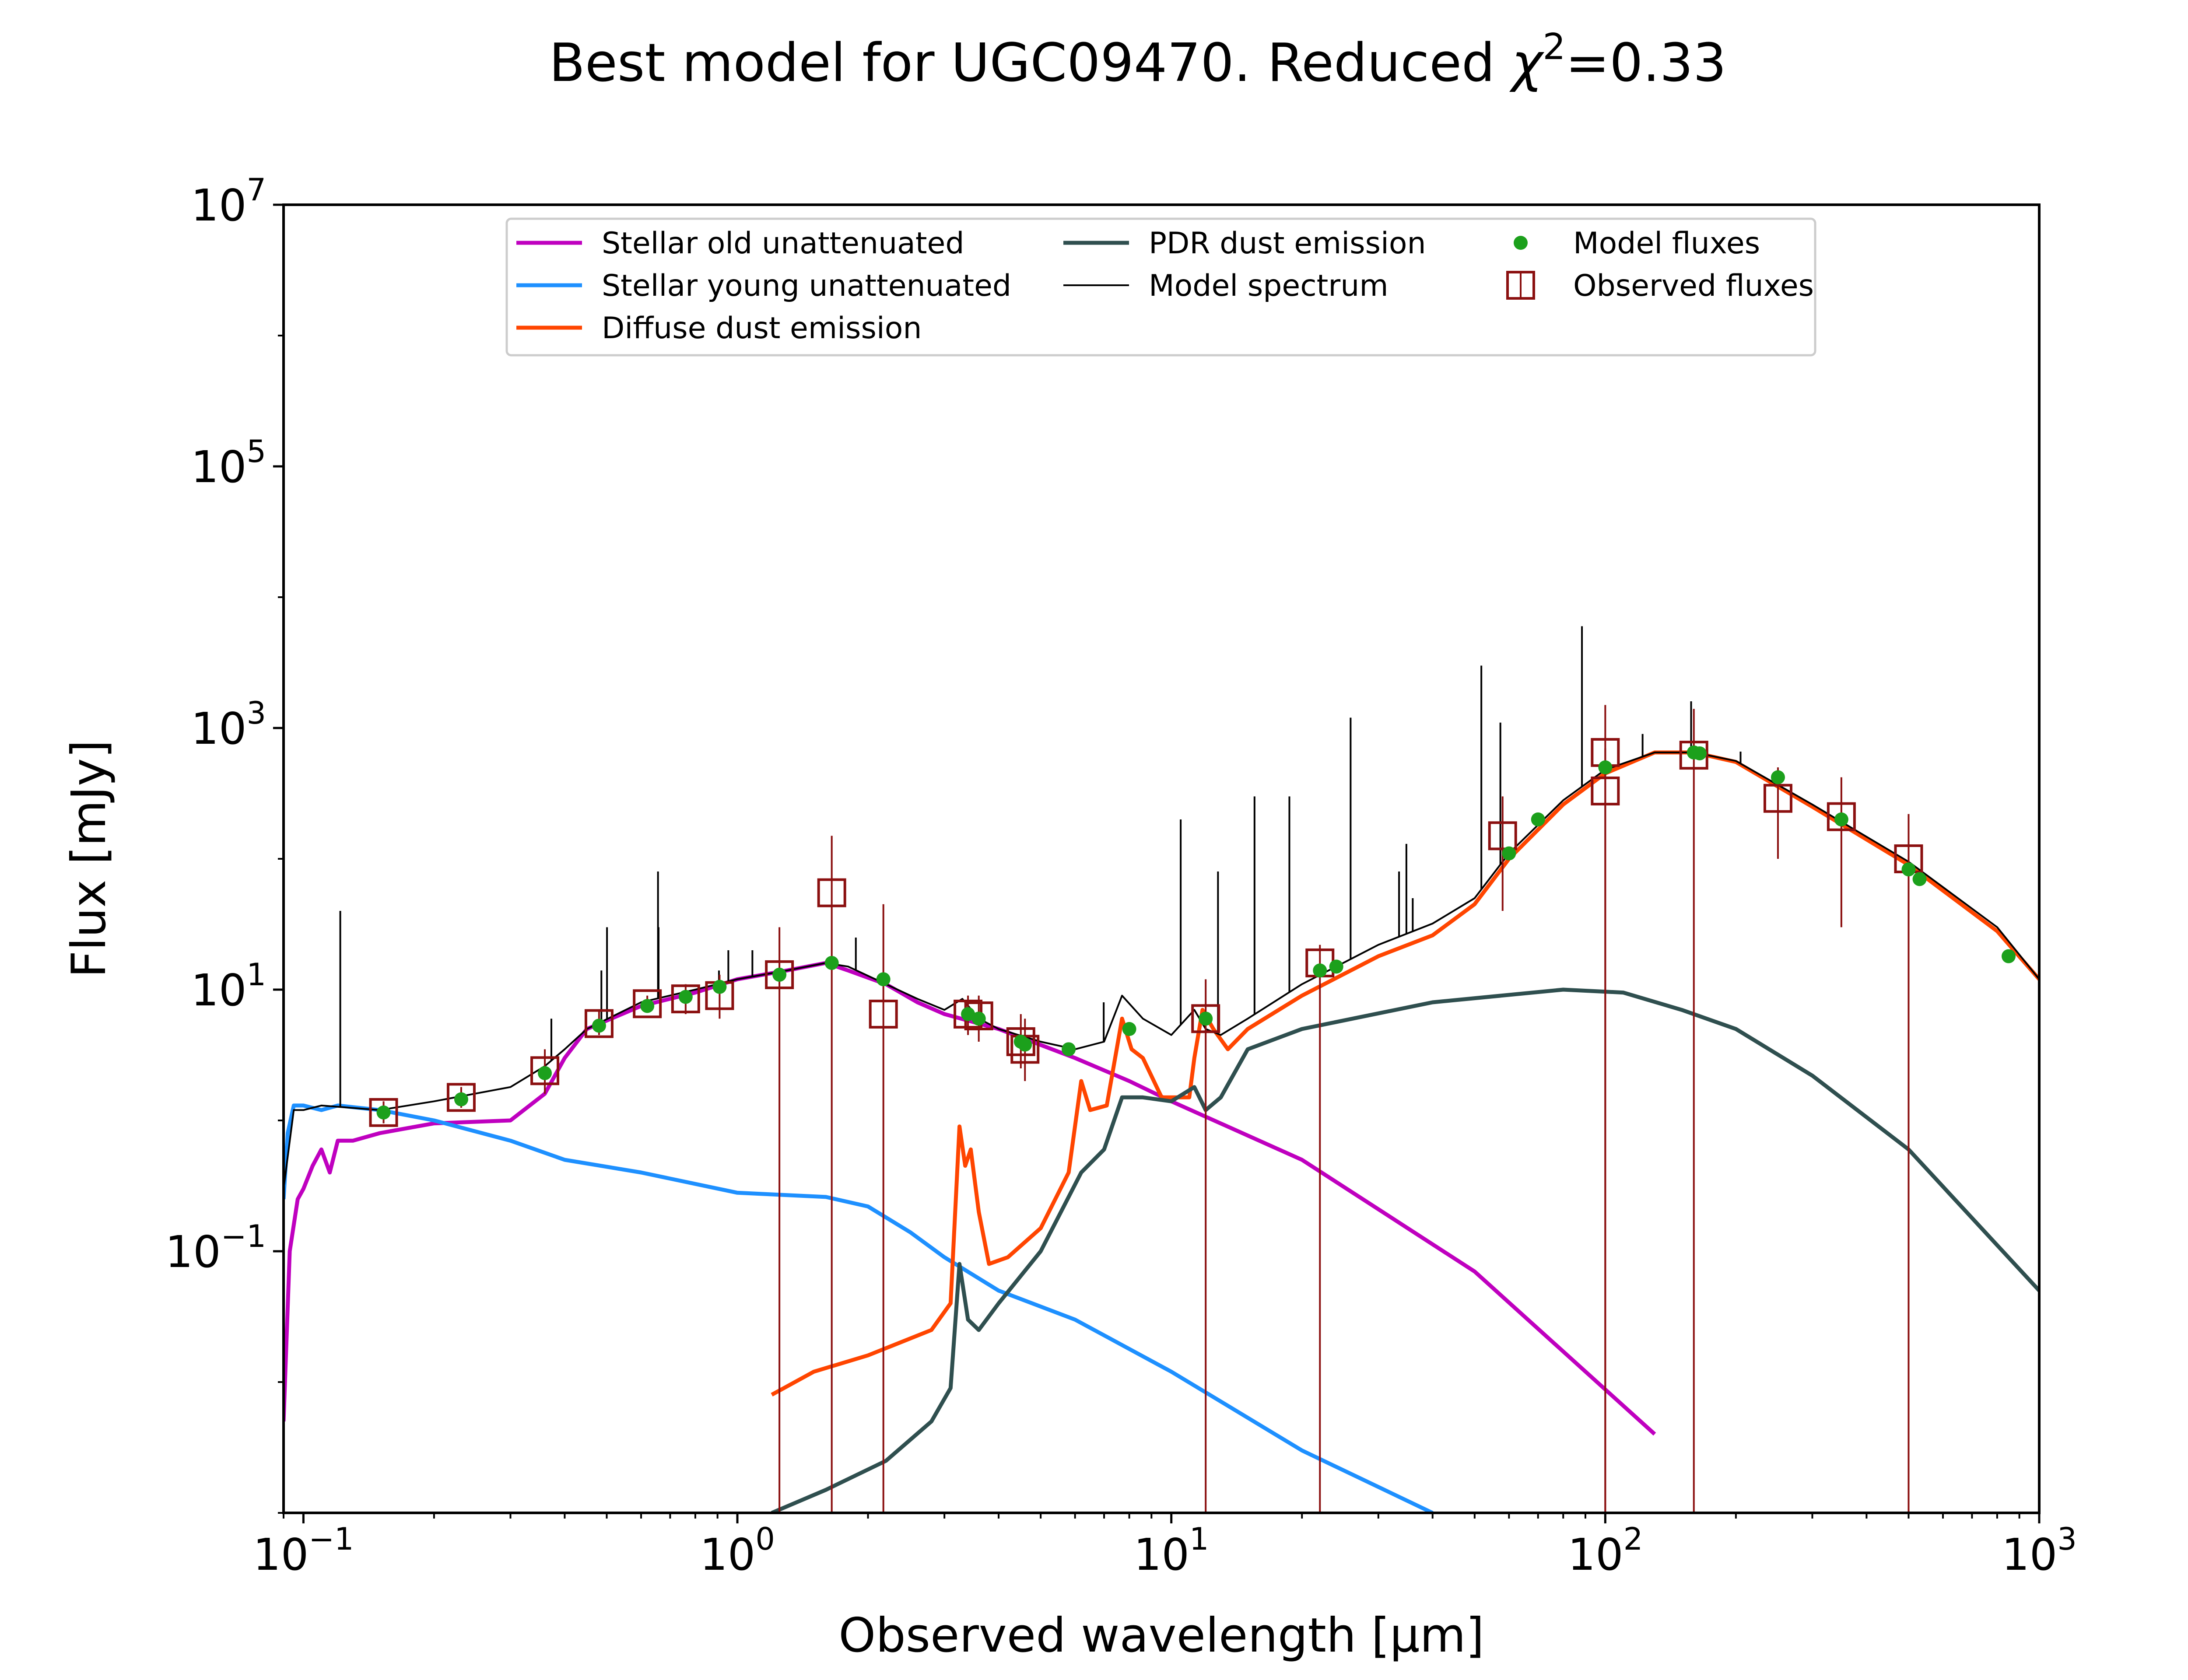 This screenshot has height=1680, width=2188. What do you see at coordinates (806, 286) in the screenshot?
I see `legend-label: Stellar young unattenuated` at bounding box center [806, 286].